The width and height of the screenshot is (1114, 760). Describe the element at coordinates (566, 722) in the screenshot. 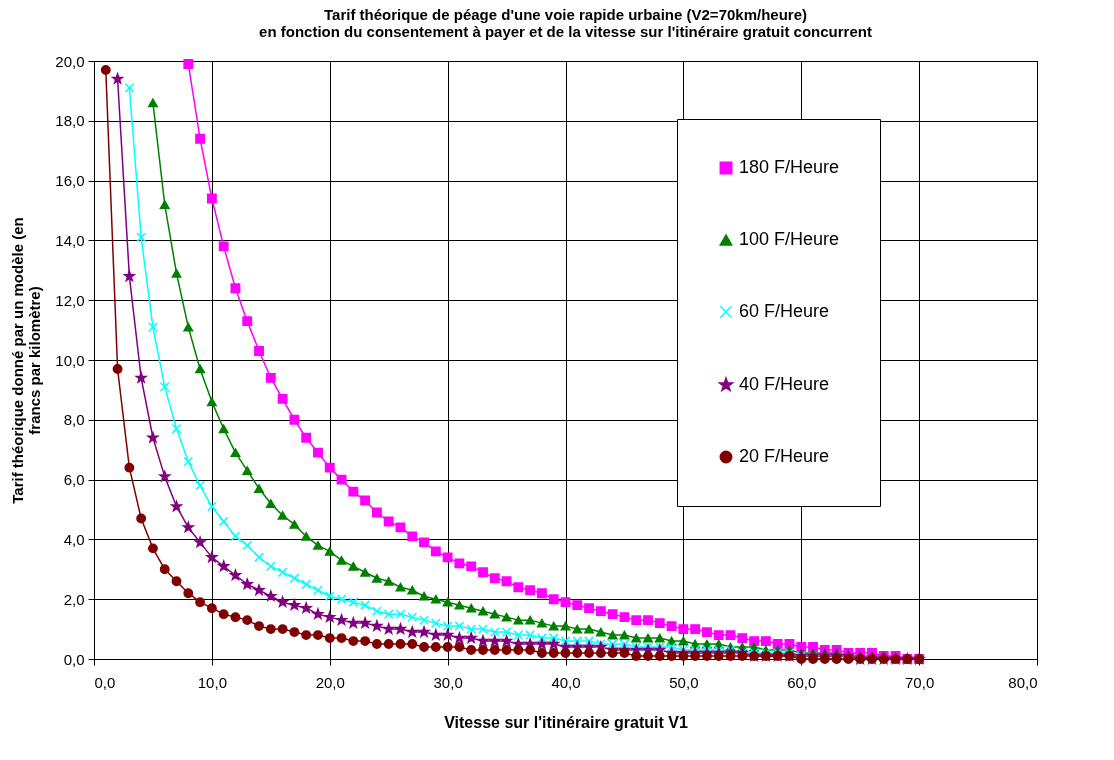

I see `x-axis-title: Vitesse sur l'itinéraire gratuit V1` at that location.